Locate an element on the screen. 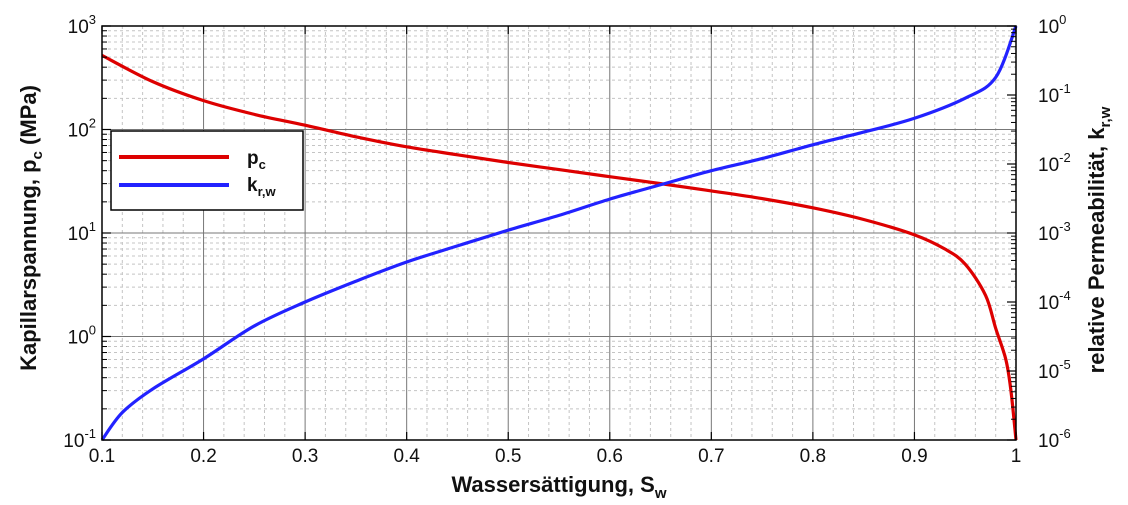  y-axis-right-title: relative Permeabilität, kr,w is located at coordinates (1099, 239).